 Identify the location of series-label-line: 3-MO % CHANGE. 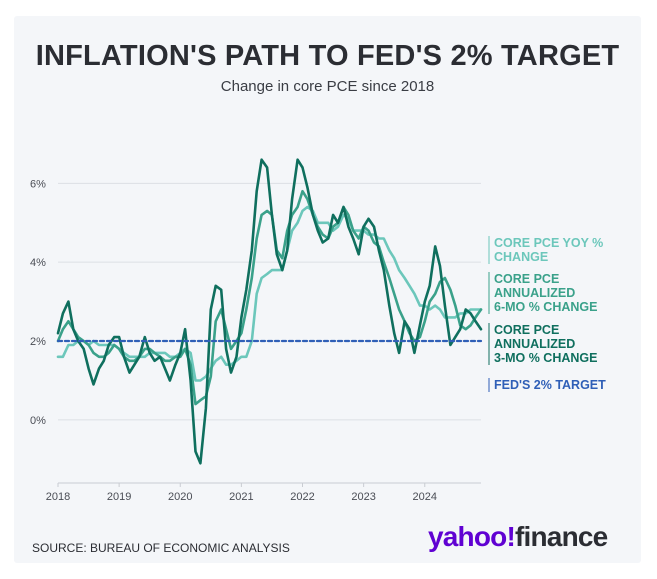
(545, 358).